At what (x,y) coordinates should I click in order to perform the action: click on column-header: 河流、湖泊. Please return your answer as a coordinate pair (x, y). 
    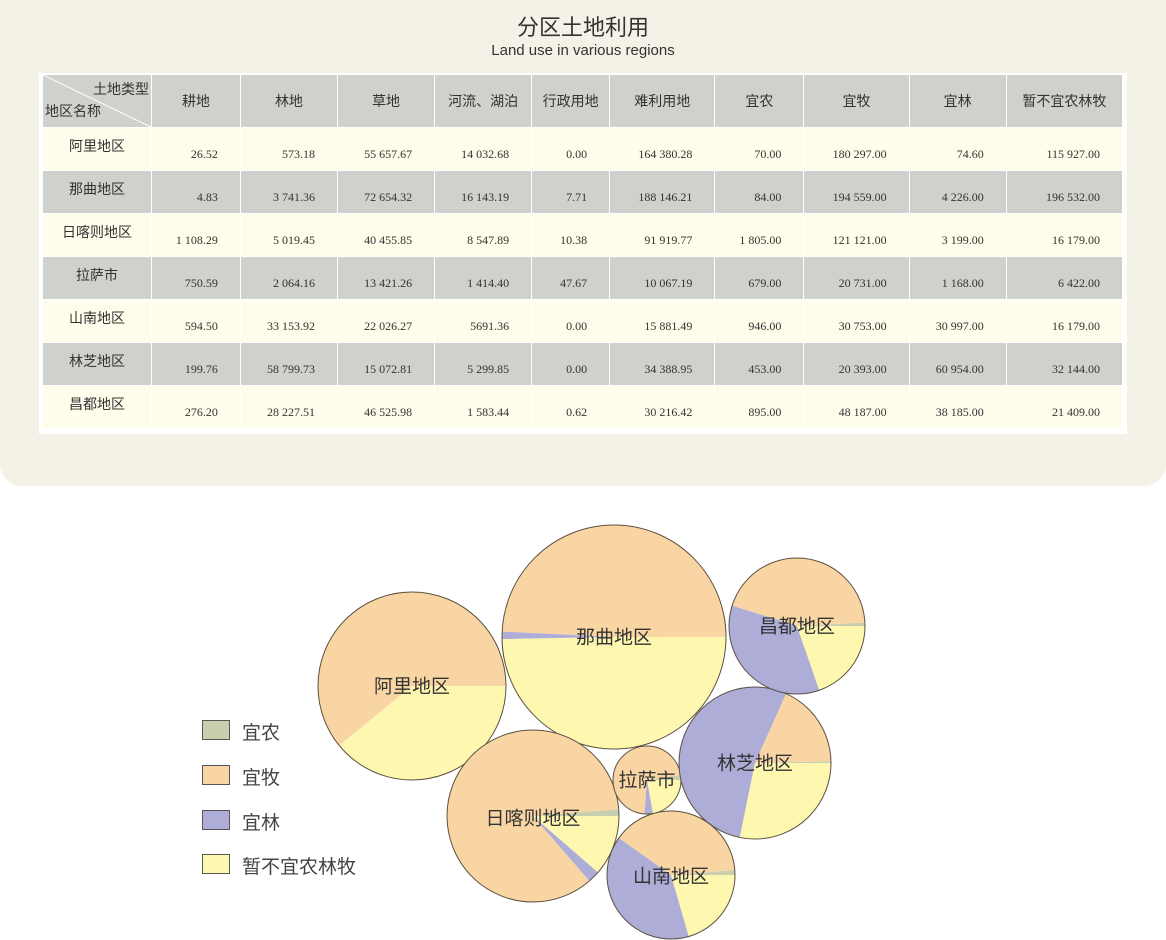
    Looking at the image, I should click on (483, 101).